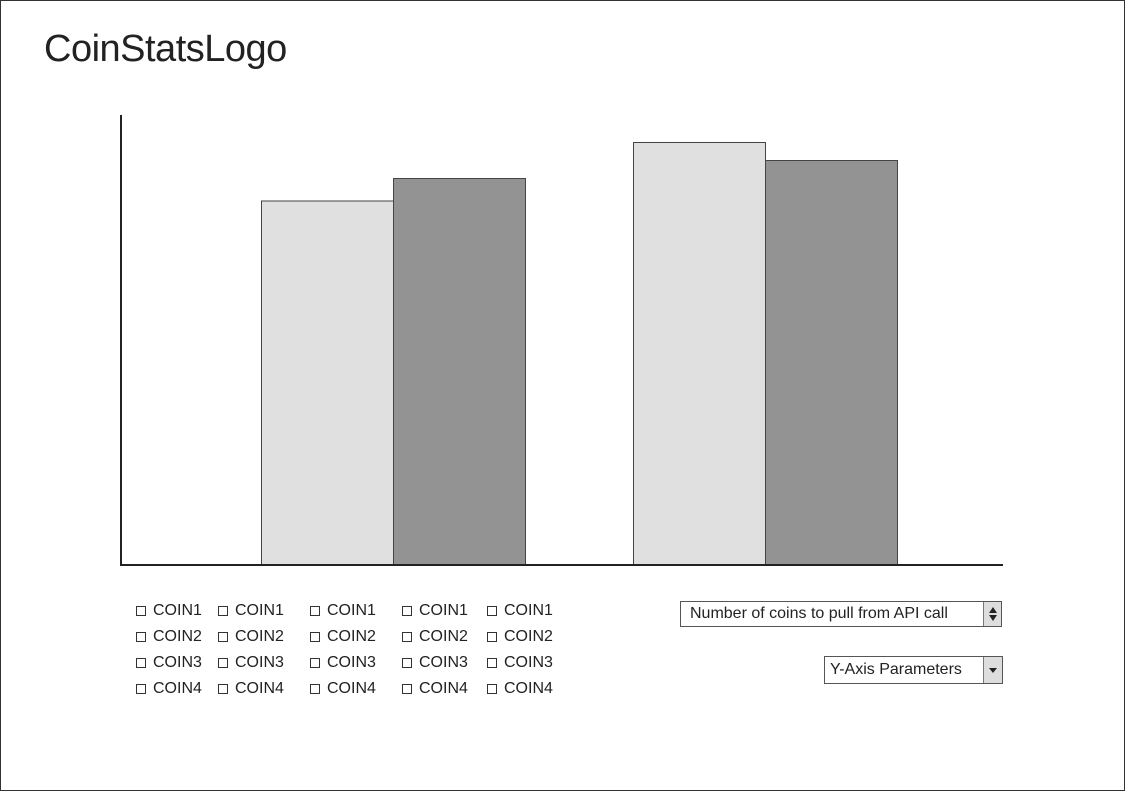 The width and height of the screenshot is (1125, 791). What do you see at coordinates (165, 49) in the screenshot?
I see `app-logo: CoinStatsLogo` at bounding box center [165, 49].